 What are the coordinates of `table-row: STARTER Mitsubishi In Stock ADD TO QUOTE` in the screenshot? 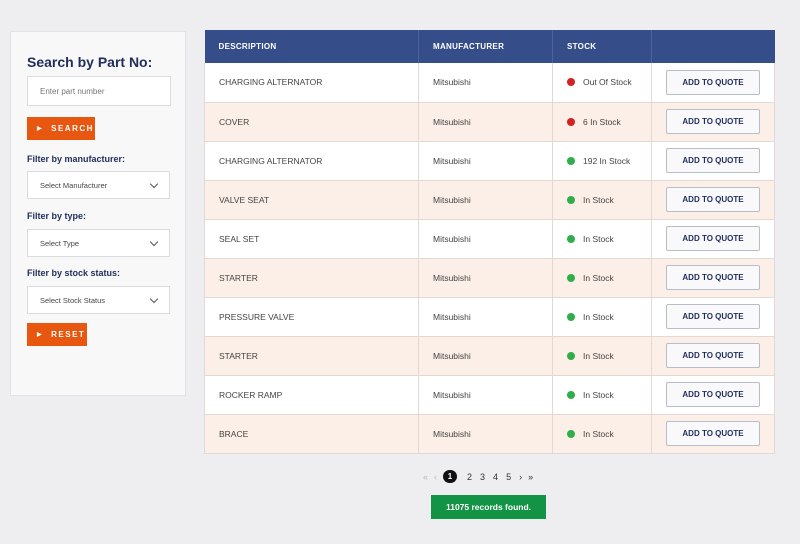 It's located at (489, 356).